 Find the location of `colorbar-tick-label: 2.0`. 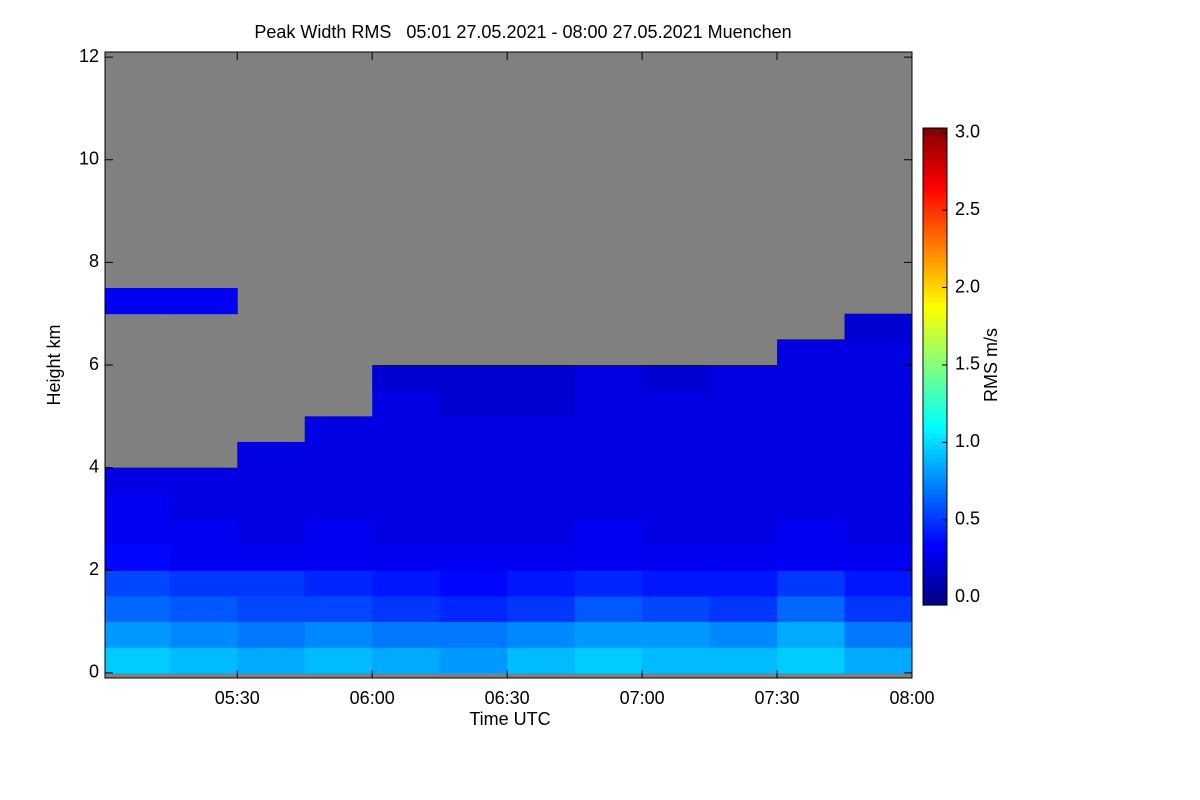

colorbar-tick-label: 2.0 is located at coordinates (967, 286).